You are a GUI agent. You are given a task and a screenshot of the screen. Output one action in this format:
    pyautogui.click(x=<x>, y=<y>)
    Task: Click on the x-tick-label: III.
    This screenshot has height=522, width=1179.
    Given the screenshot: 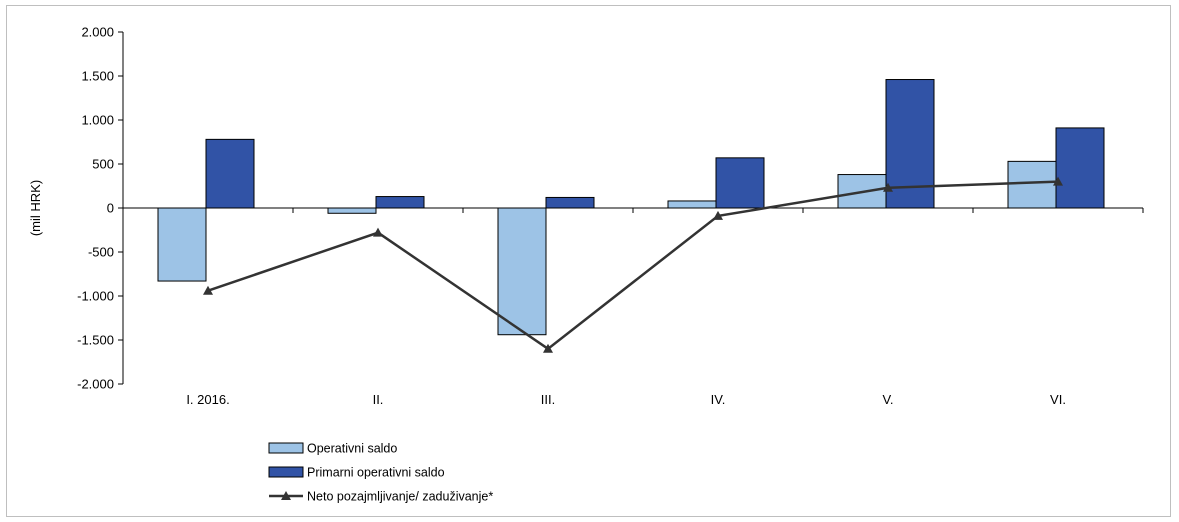 What is the action you would take?
    pyautogui.click(x=548, y=399)
    